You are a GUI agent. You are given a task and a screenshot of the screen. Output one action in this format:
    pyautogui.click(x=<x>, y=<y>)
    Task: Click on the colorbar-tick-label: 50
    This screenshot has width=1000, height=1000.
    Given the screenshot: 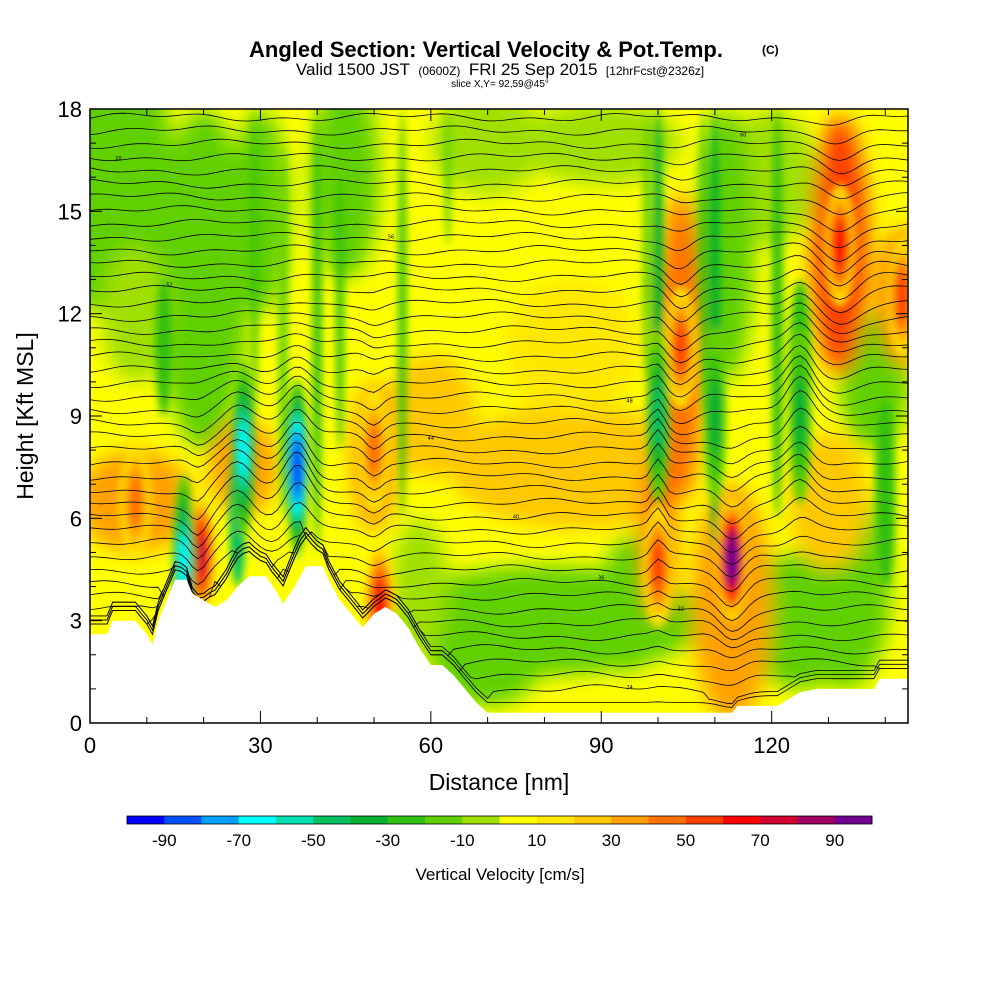 What is the action you would take?
    pyautogui.click(x=685, y=840)
    